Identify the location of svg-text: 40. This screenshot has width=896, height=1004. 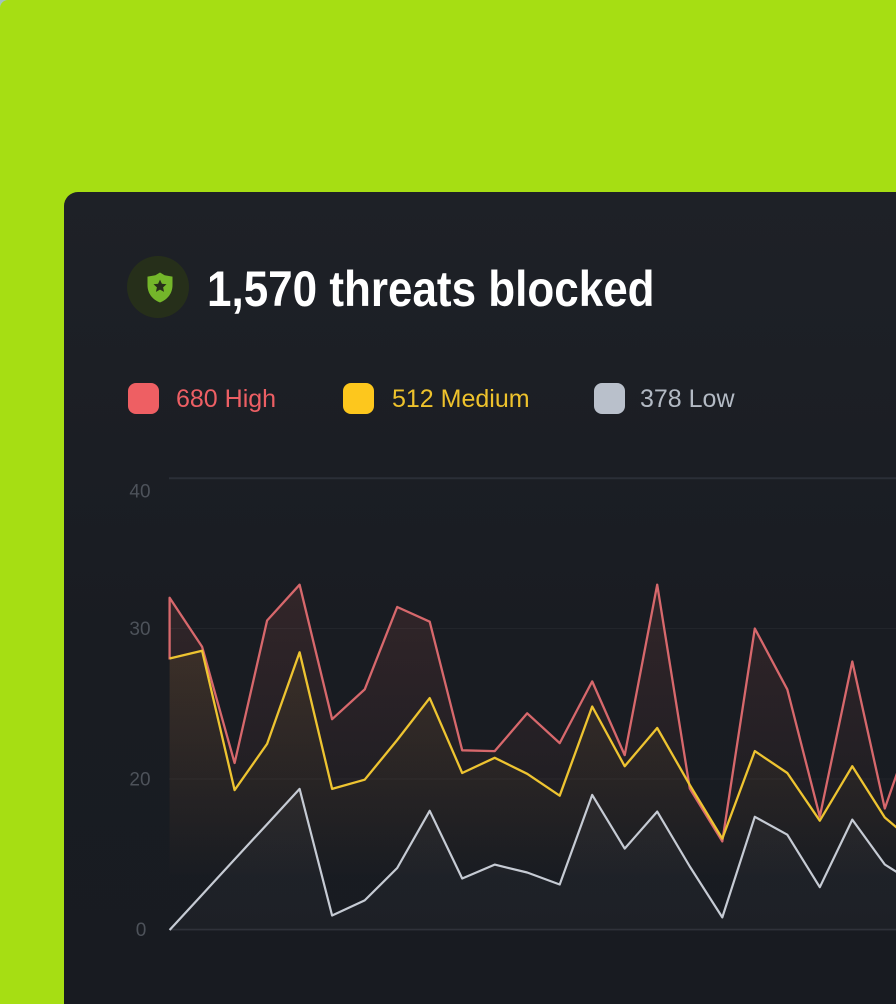
(139, 492).